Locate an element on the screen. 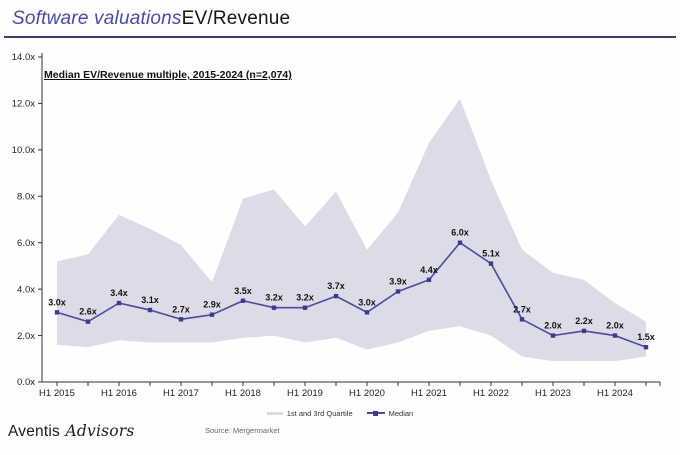  legend-label-median: Median is located at coordinates (401, 413).